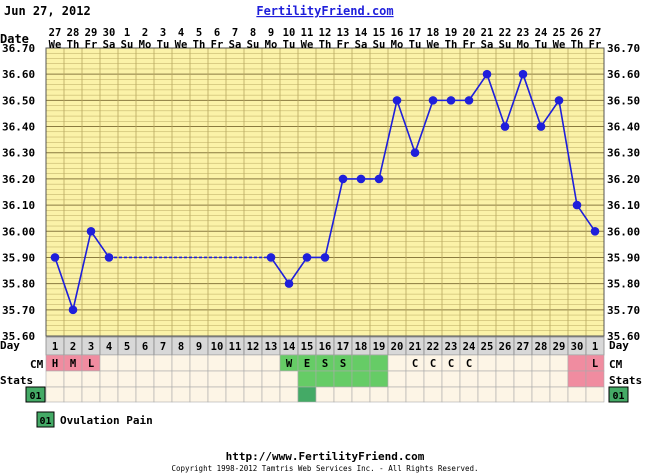  I want to click on date-tick-label: 27, so click(595, 33).